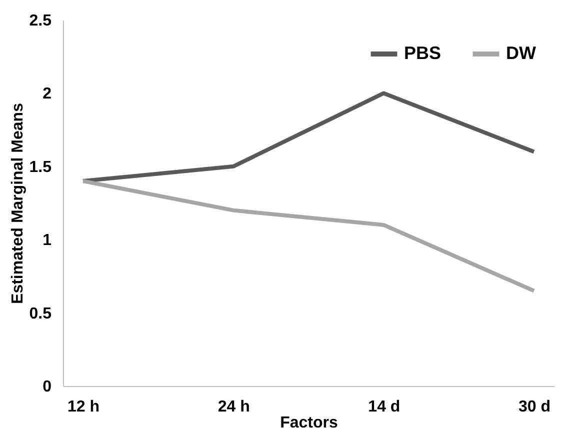 The width and height of the screenshot is (574, 436). Describe the element at coordinates (309, 423) in the screenshot. I see `x-axis-title: Factors` at that location.